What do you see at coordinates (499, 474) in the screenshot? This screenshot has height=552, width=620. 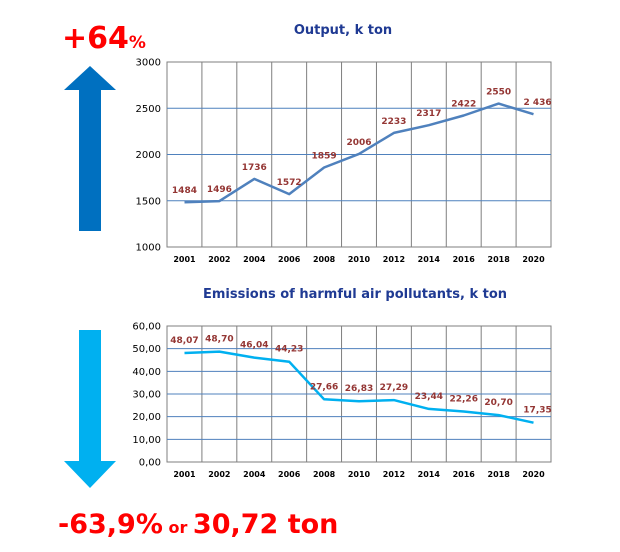 I see `emissions-x-tick-label: 2018` at bounding box center [499, 474].